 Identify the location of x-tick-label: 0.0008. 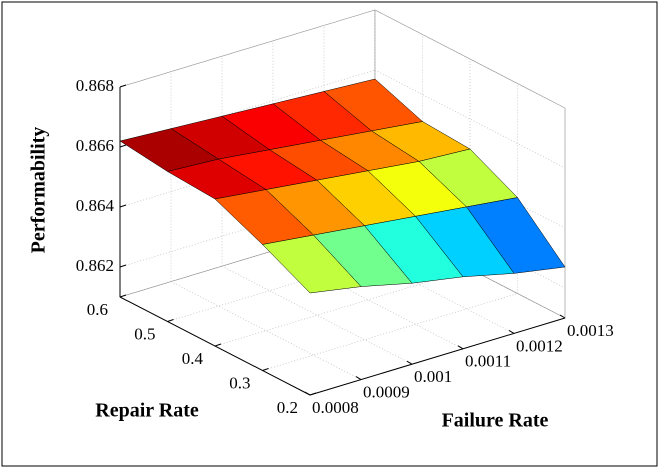
(335, 407).